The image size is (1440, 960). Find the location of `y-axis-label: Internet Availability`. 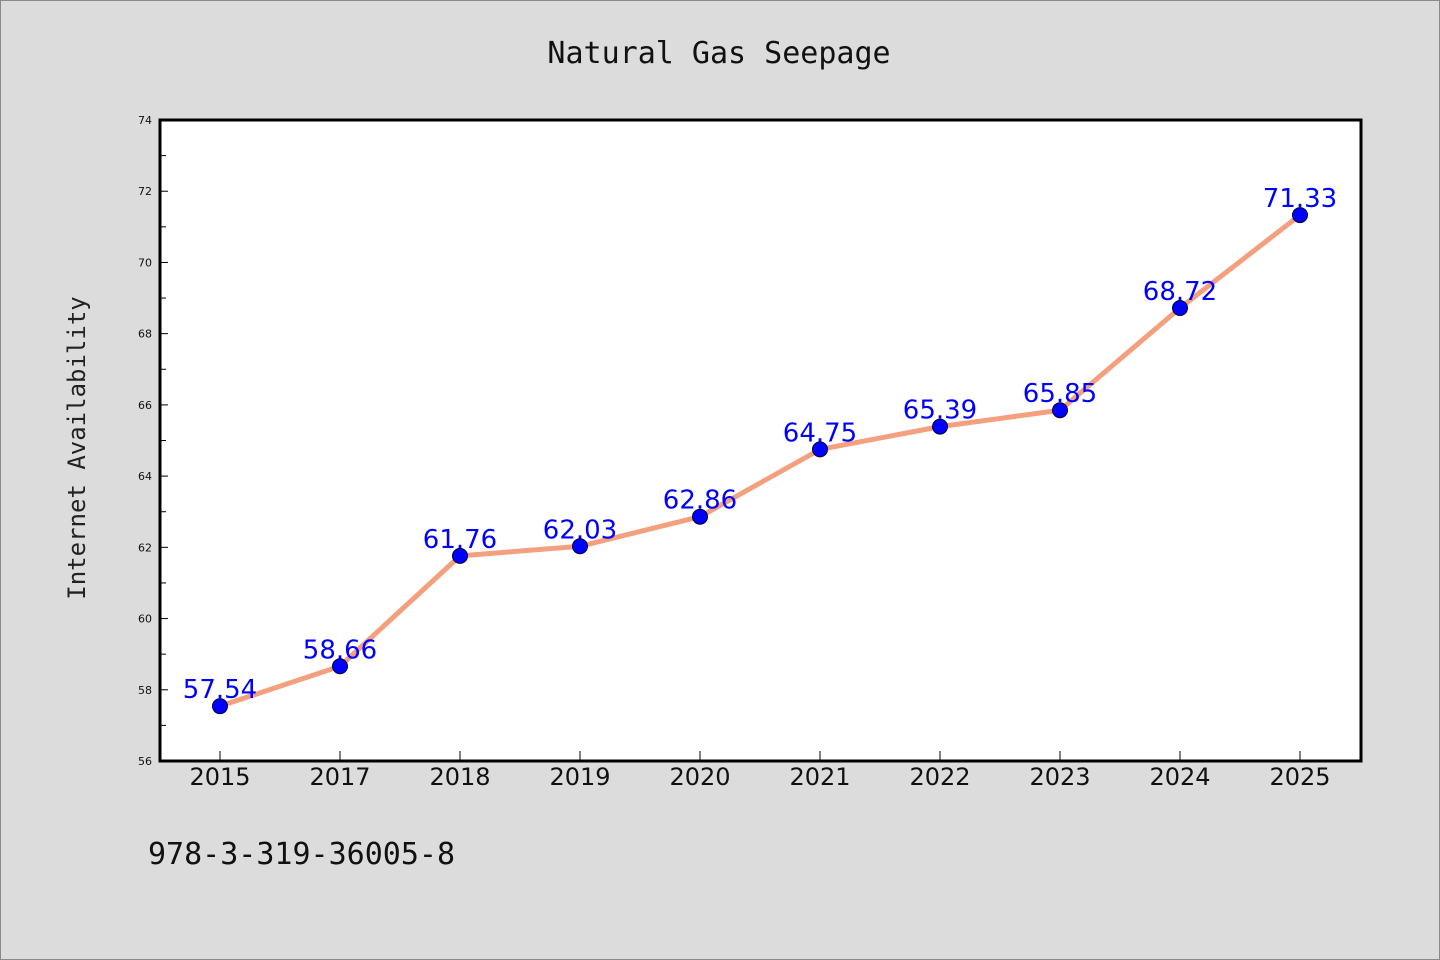

y-axis-label: Internet Availability is located at coordinates (77, 447).